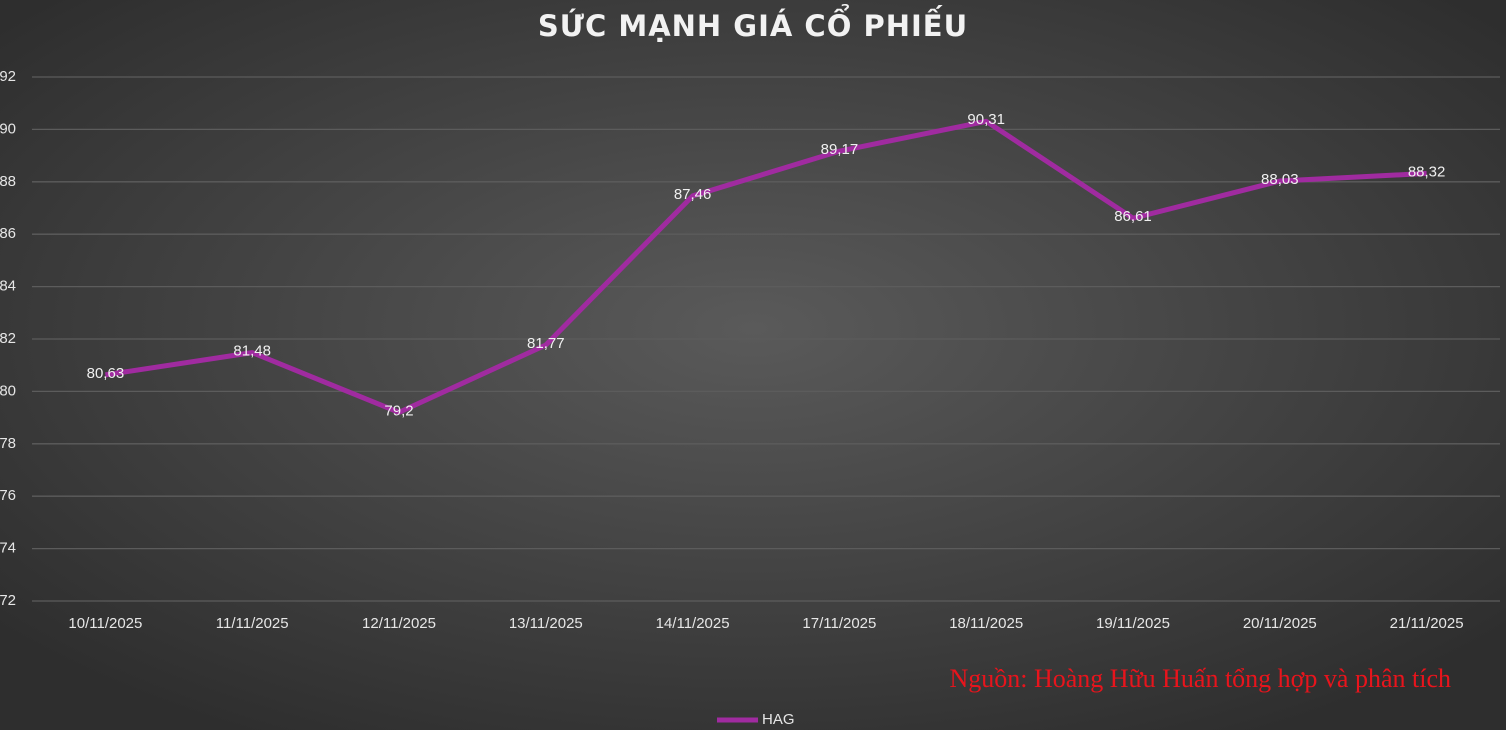 This screenshot has height=730, width=1506. What do you see at coordinates (8, 286) in the screenshot?
I see `y-tick-label: 84` at bounding box center [8, 286].